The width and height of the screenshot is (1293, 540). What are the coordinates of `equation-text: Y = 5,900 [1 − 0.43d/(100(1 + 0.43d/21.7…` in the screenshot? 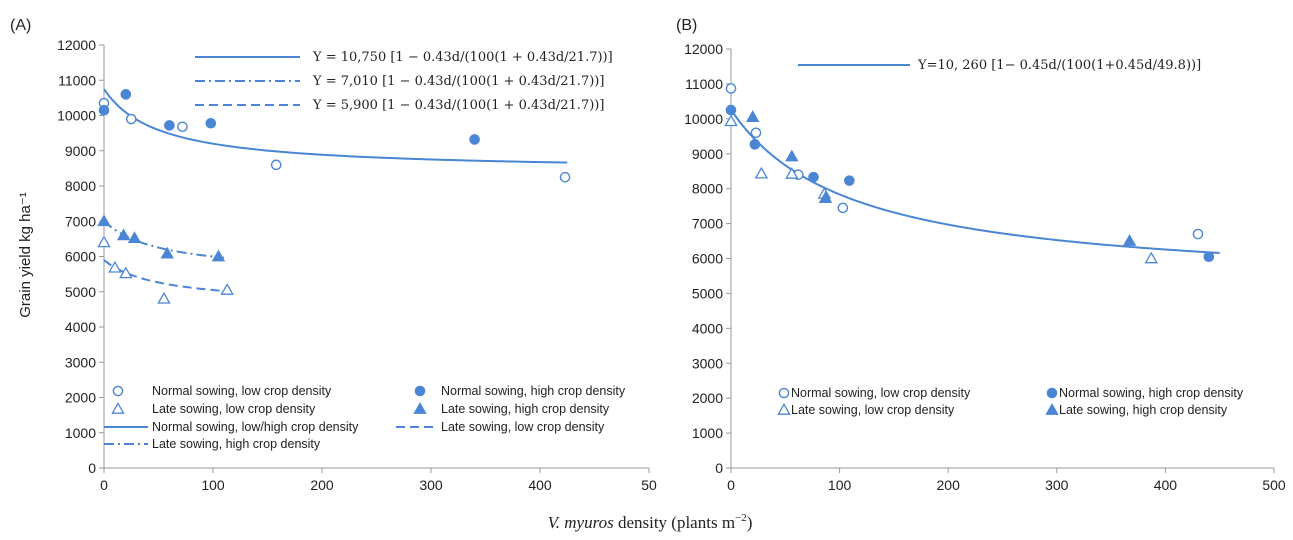 It's located at (458, 105).